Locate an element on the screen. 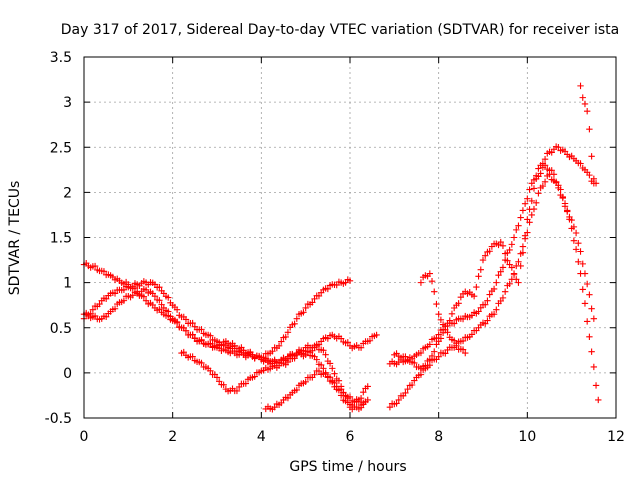  y-tick-label: 0.5 is located at coordinates (61, 329).